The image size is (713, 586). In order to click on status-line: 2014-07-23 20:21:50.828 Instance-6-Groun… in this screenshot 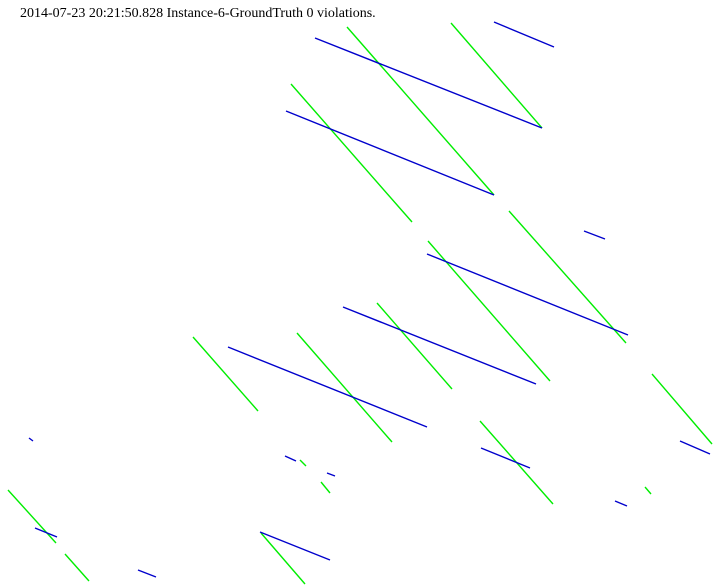, I will do `click(198, 13)`.